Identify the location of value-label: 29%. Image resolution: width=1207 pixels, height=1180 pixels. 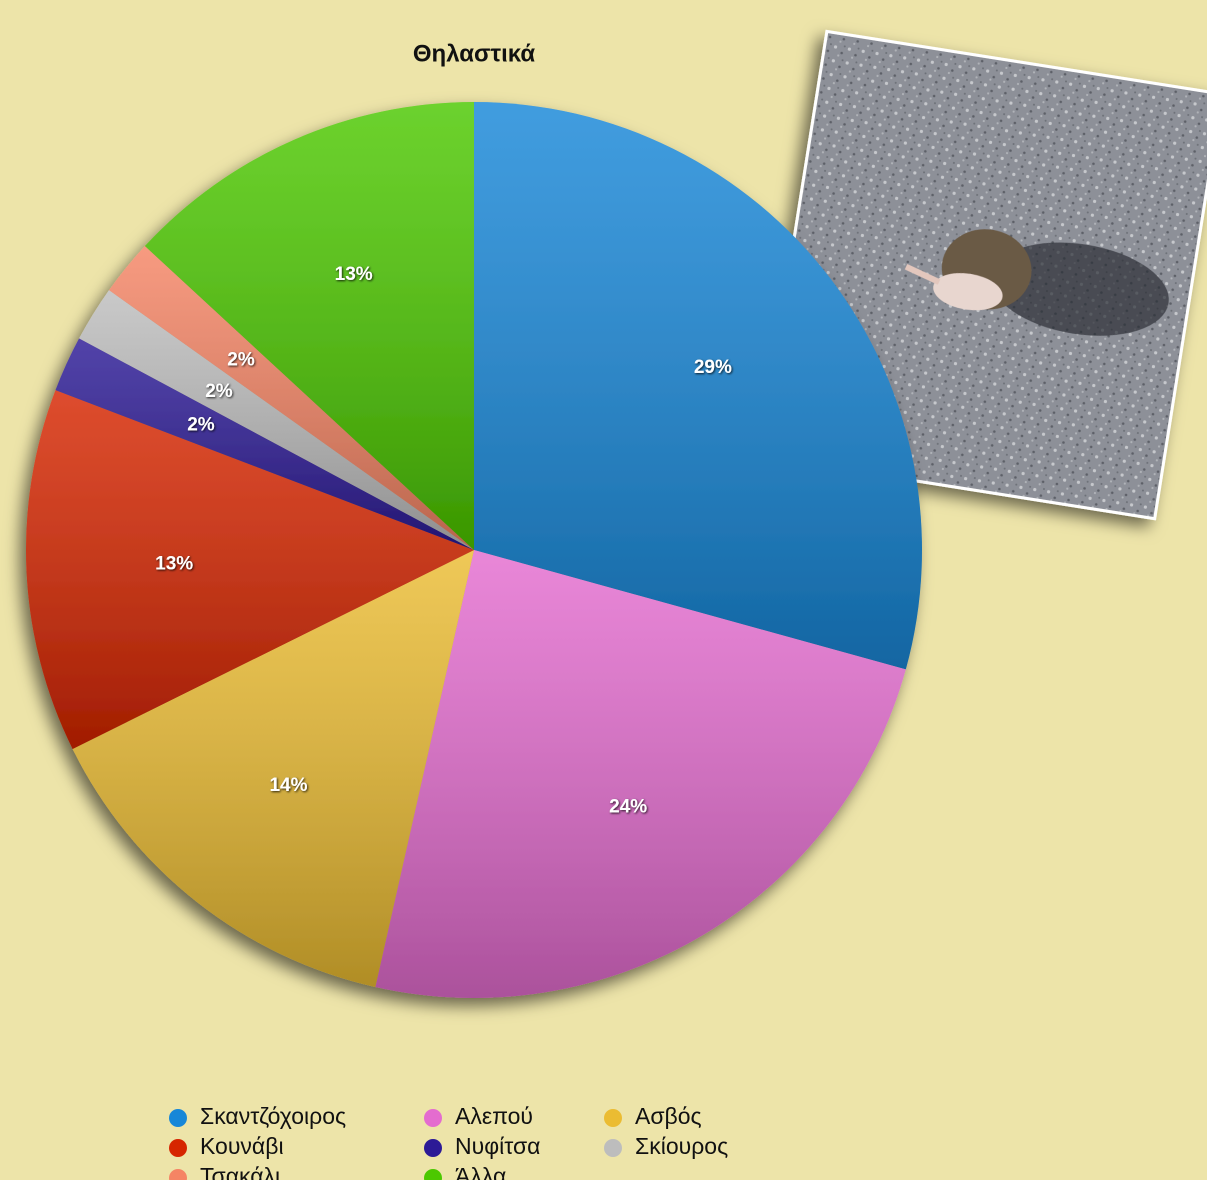
(713, 367).